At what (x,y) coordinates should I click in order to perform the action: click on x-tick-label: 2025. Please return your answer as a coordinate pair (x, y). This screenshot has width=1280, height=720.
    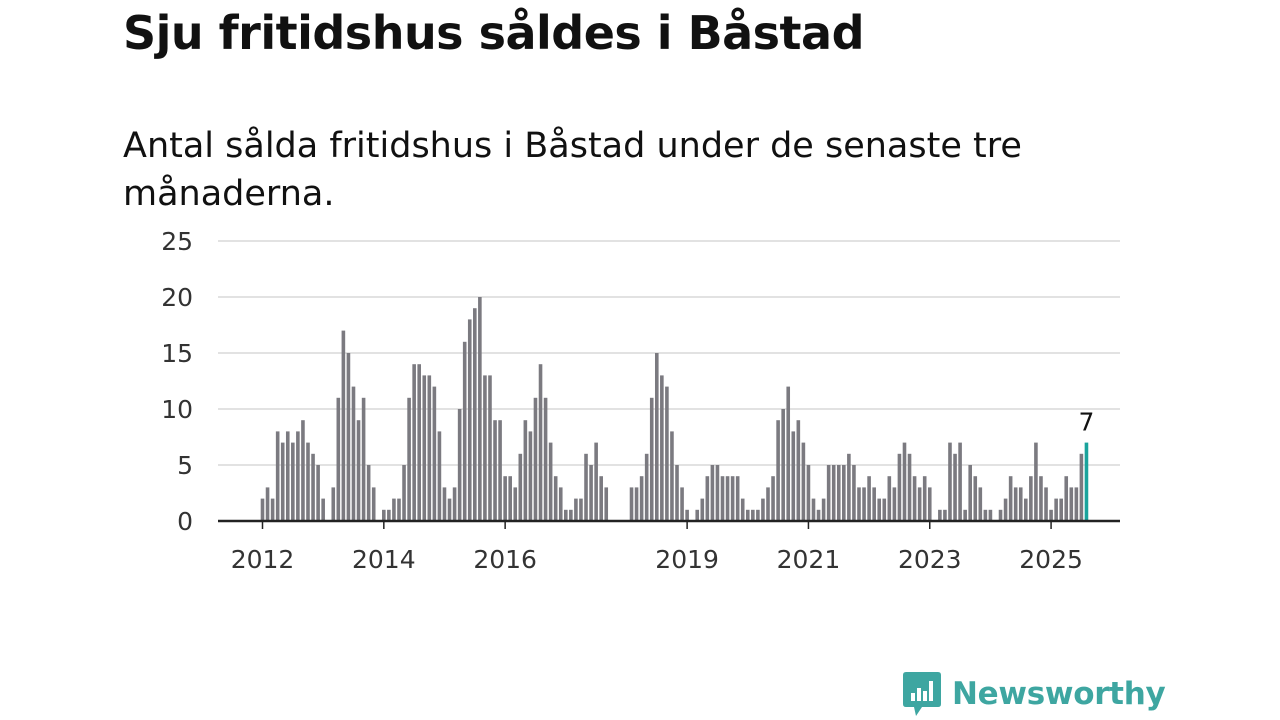
    Looking at the image, I should click on (1051, 559).